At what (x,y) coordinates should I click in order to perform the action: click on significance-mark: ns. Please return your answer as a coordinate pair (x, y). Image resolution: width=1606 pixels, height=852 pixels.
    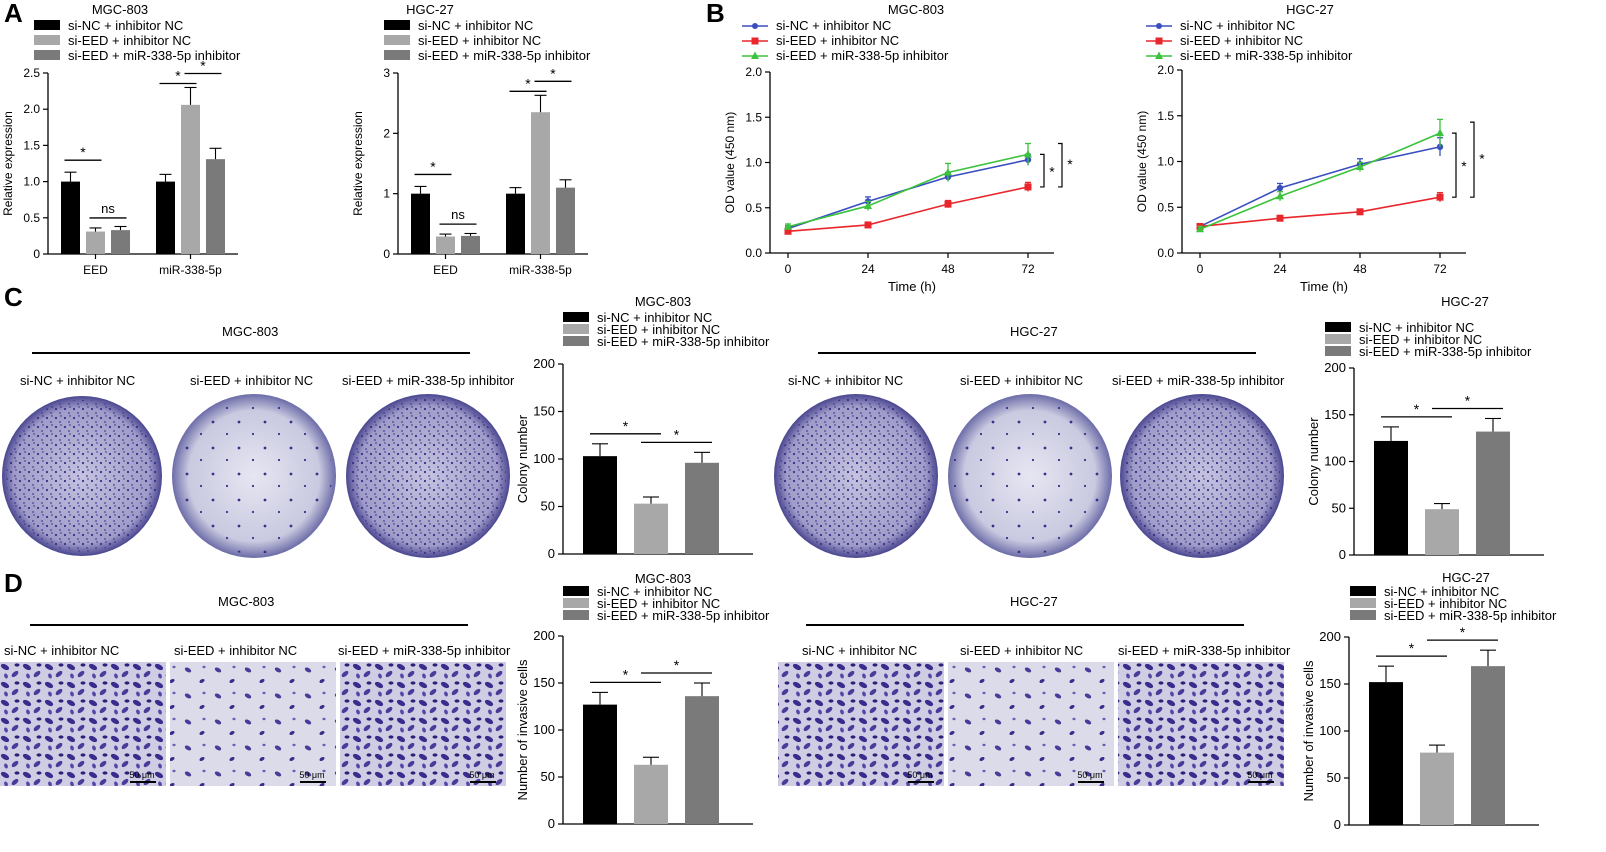
    Looking at the image, I should click on (458, 214).